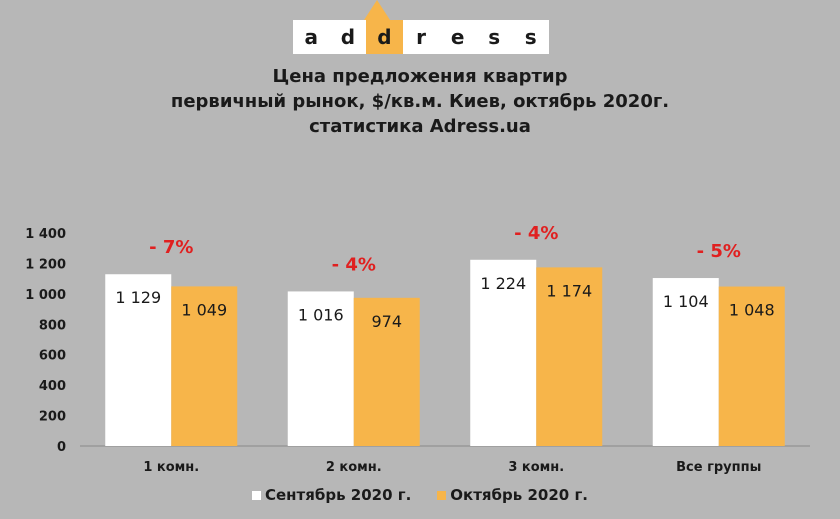  What do you see at coordinates (138, 297) in the screenshot?
I see `data-label: 1 129` at bounding box center [138, 297].